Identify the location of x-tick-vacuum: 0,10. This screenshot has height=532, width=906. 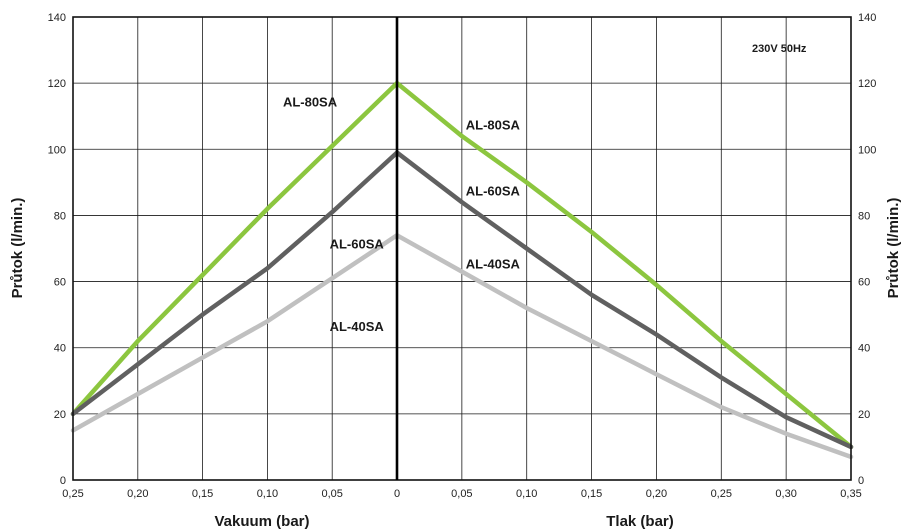
(267, 494).